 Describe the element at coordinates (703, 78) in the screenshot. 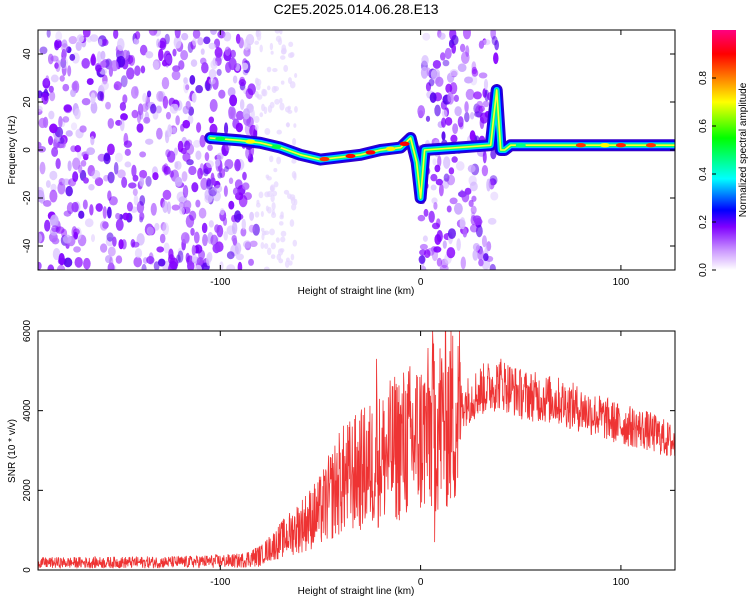

I see `colorbar-tick-label: 0.8` at that location.